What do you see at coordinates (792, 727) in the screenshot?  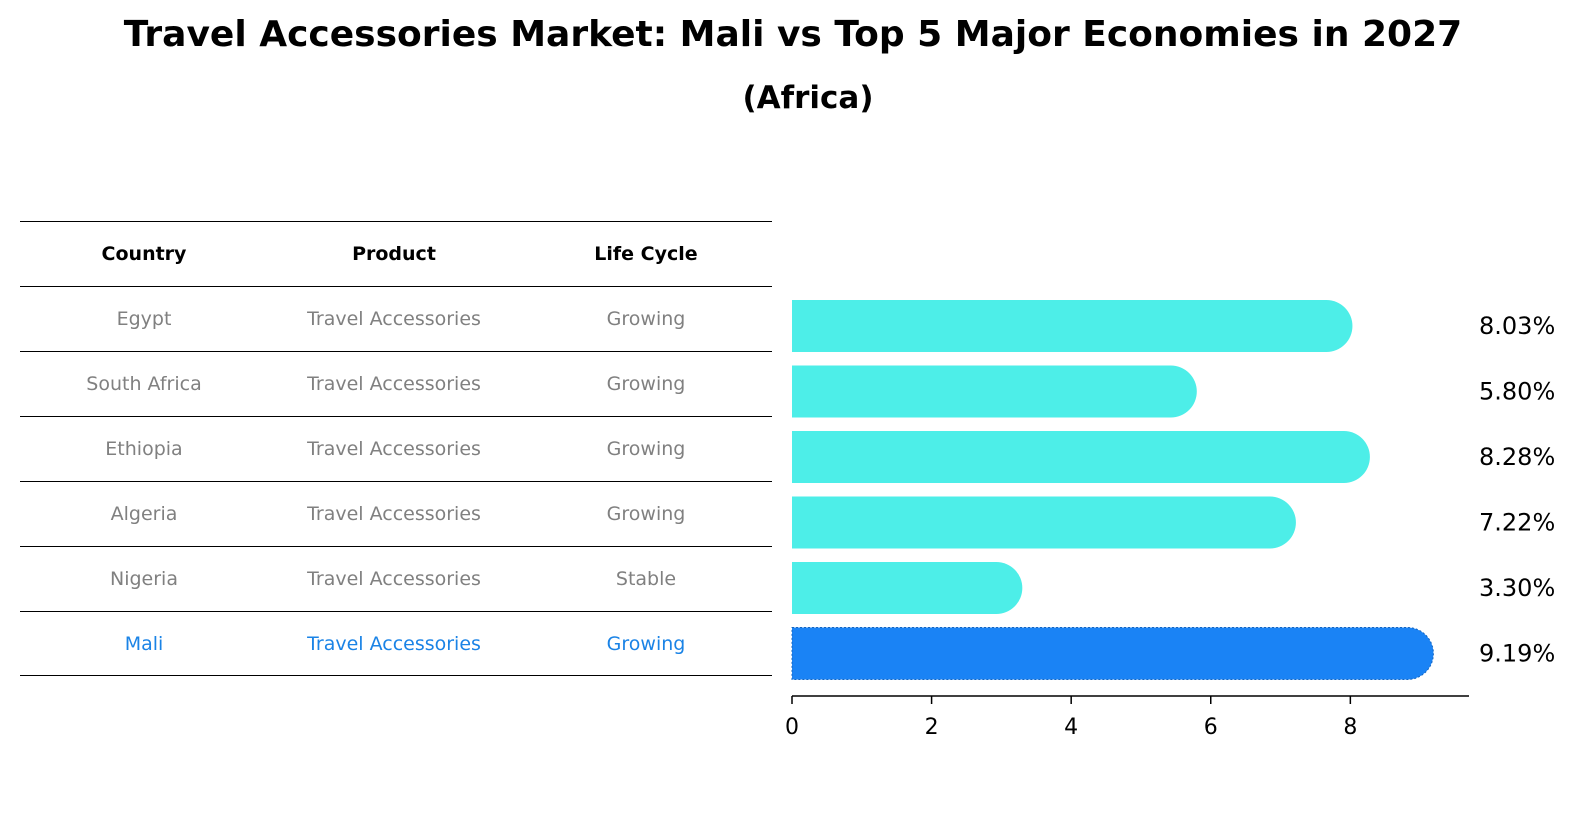 I see `x-tick-label: 0` at bounding box center [792, 727].